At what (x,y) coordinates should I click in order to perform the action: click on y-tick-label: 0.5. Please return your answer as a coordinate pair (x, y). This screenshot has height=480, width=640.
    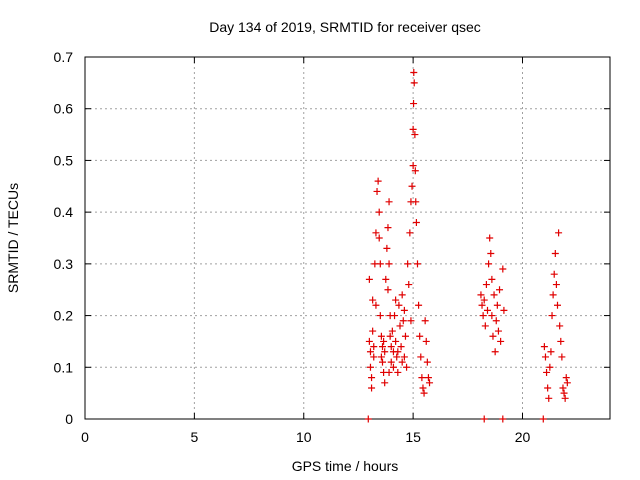
    Looking at the image, I should click on (64, 160).